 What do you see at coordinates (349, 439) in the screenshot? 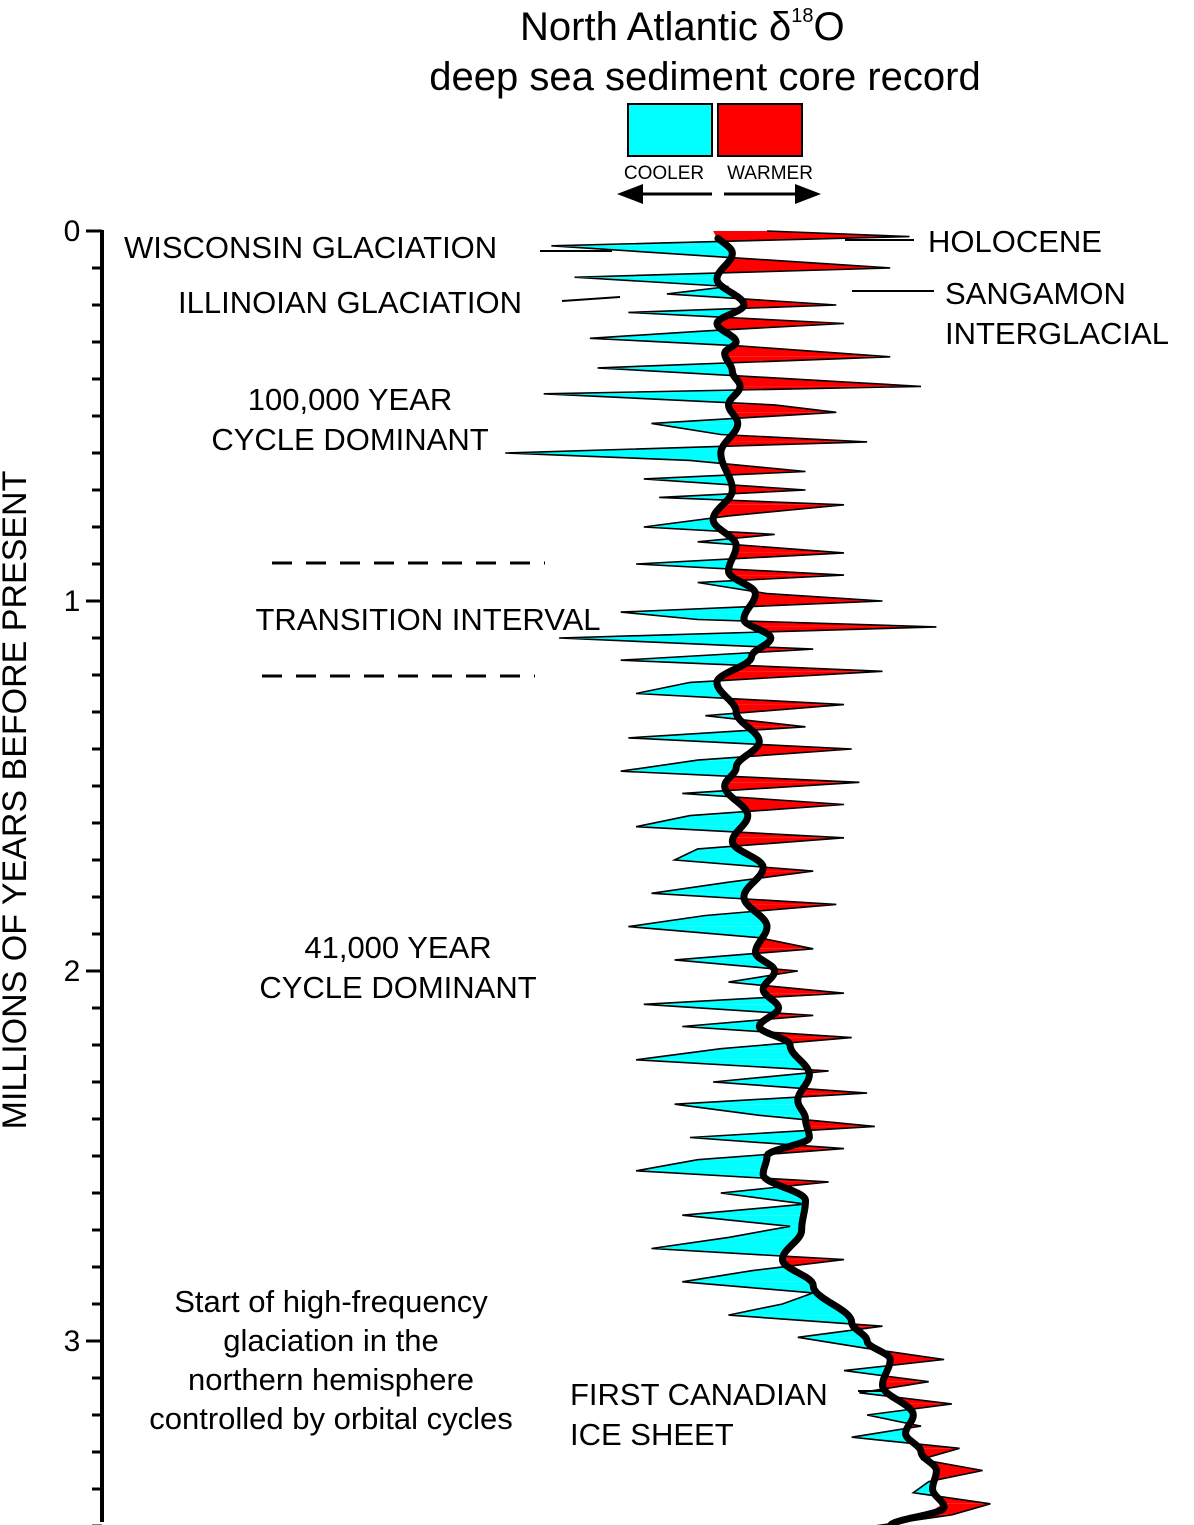
I see `annotation-cycle100-2: CYCLE DOMINANT` at bounding box center [349, 439].